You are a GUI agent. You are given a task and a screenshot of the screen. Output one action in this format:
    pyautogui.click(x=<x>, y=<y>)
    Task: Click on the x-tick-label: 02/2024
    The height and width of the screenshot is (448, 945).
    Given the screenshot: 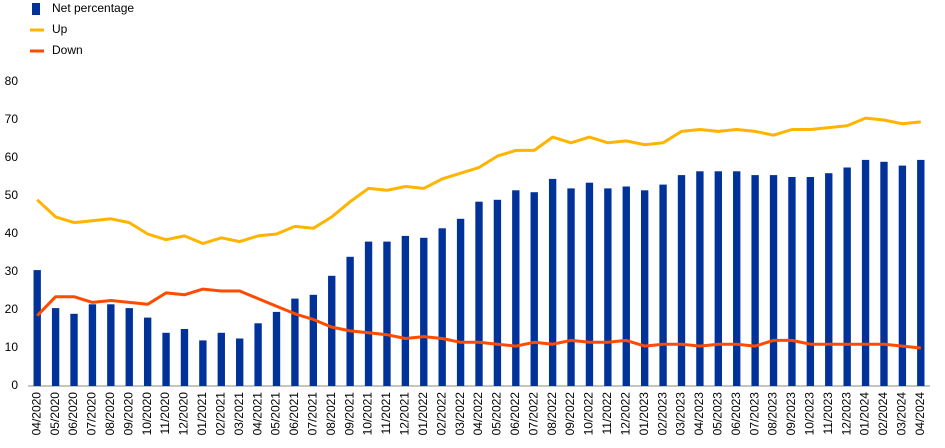 What is the action you would take?
    pyautogui.click(x=883, y=414)
    